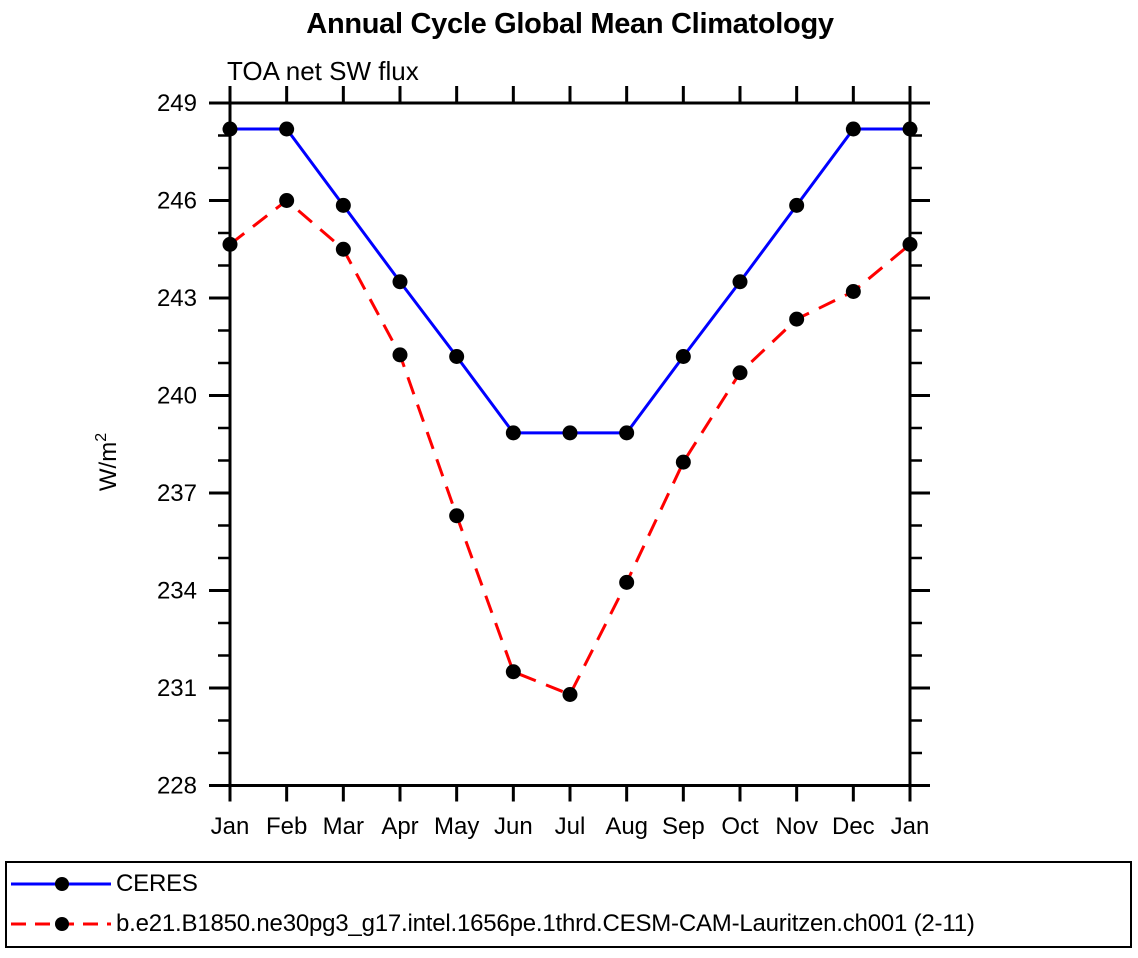  I want to click on x-tick-label: Sep, so click(683, 826).